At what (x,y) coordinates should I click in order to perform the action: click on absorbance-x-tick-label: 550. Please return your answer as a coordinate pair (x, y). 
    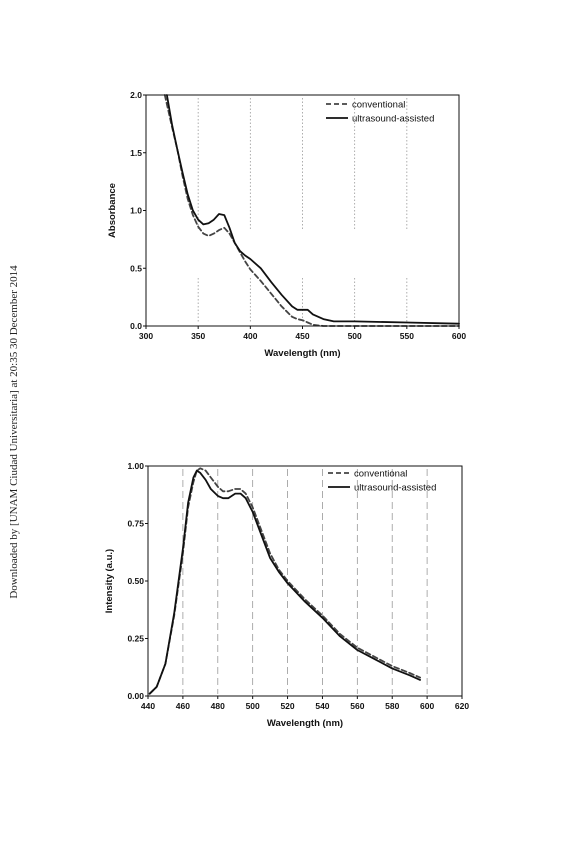
    Looking at the image, I should click on (407, 336).